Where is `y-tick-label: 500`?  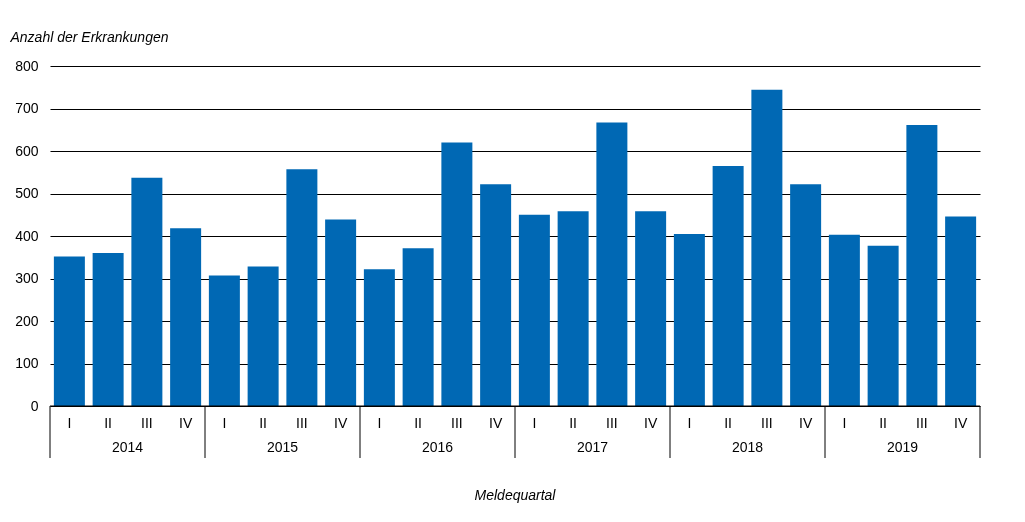 y-tick-label: 500 is located at coordinates (27, 193).